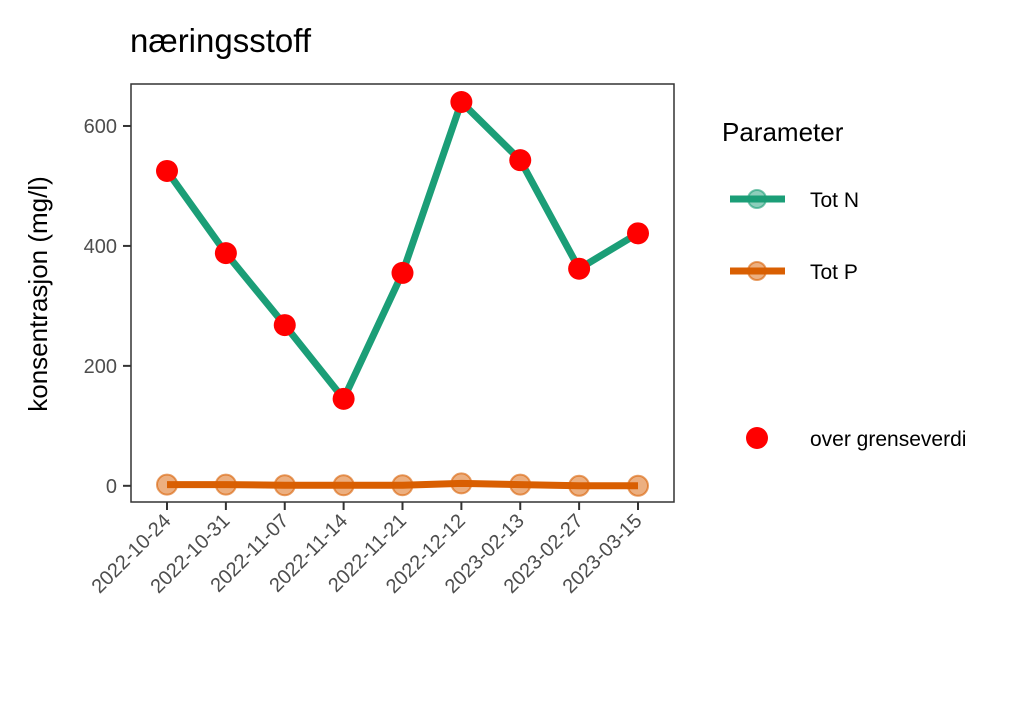 The image size is (1031, 704). What do you see at coordinates (834, 200) in the screenshot?
I see `legend-label: Tot N` at bounding box center [834, 200].